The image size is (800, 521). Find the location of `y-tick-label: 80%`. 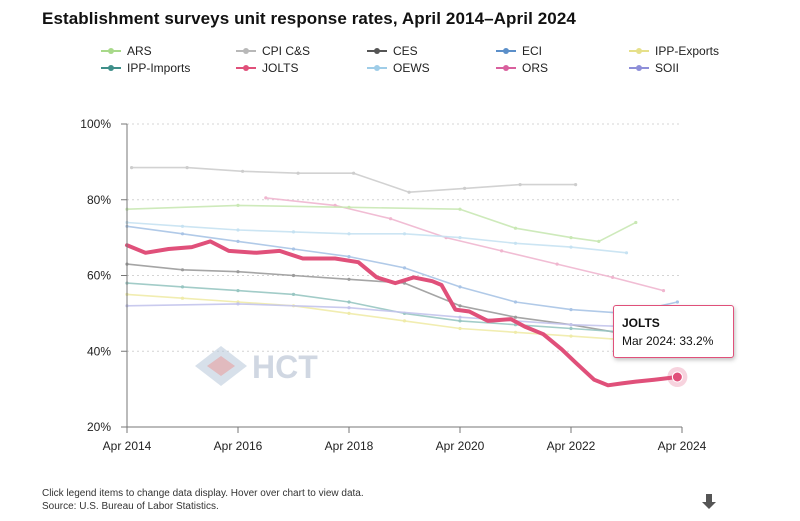

y-tick-label: 80% is located at coordinates (99, 200).